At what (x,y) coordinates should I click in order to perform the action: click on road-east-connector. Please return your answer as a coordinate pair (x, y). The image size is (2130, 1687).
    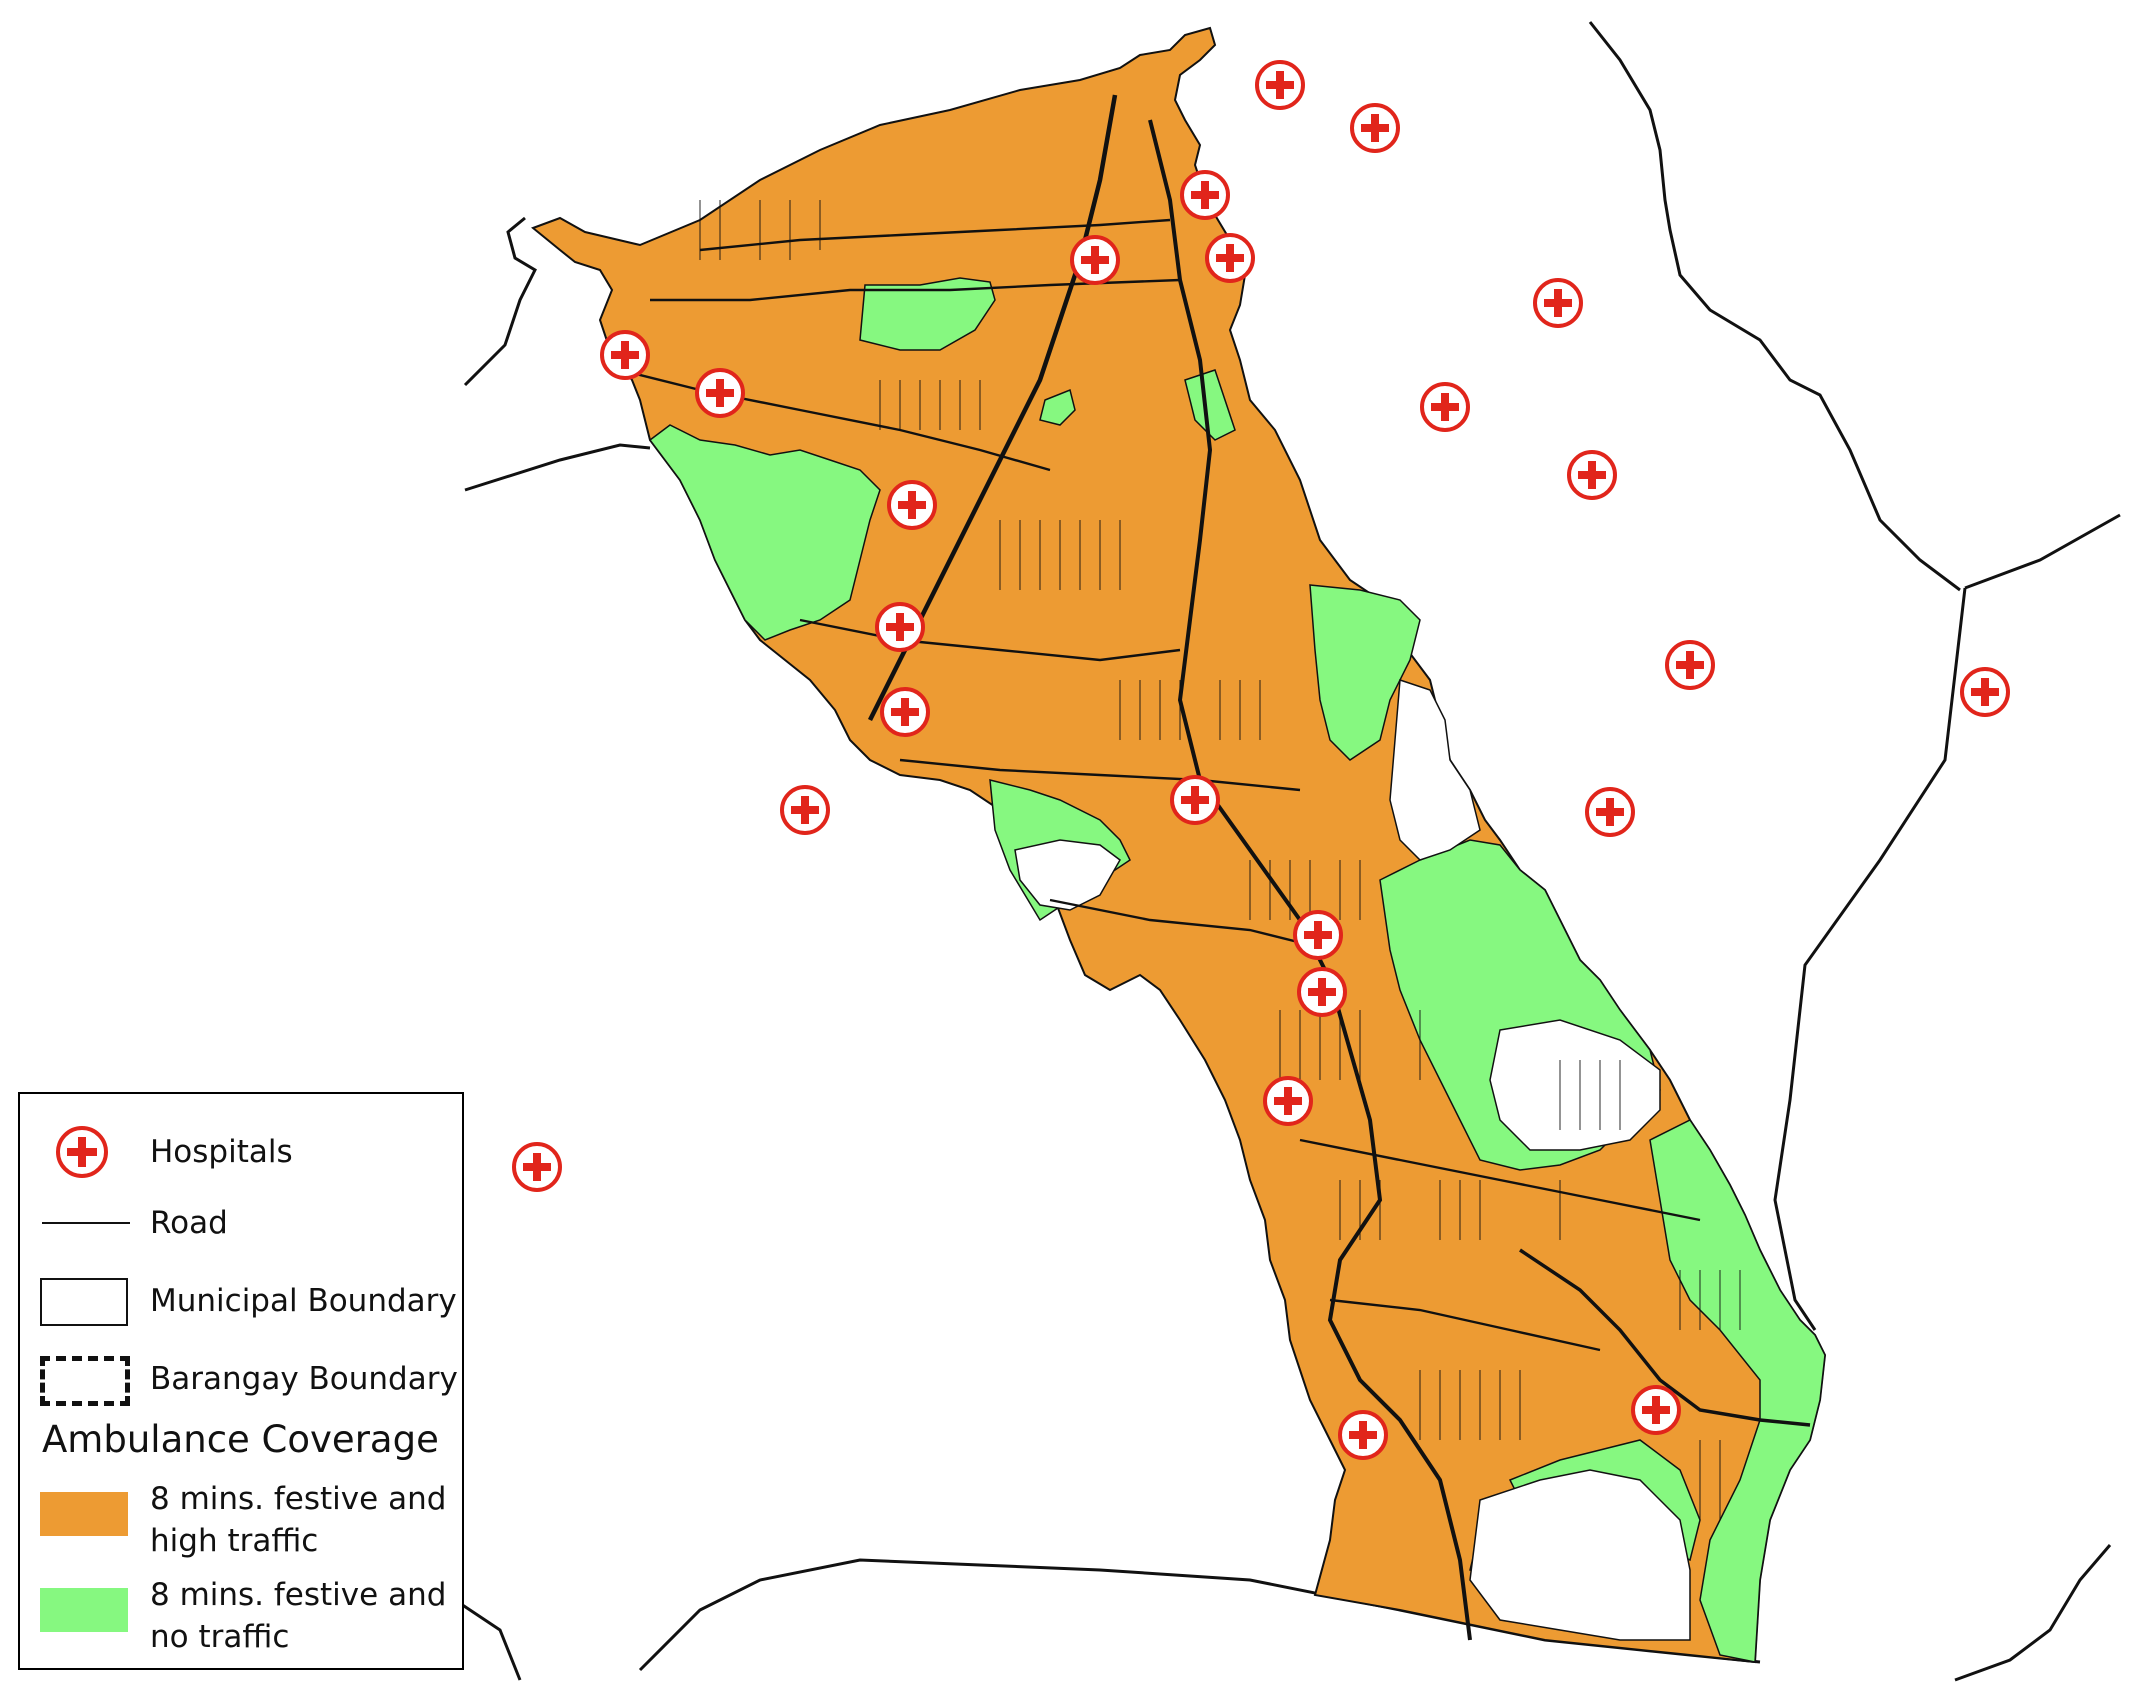
    Looking at the image, I should click on (1665, 1337).